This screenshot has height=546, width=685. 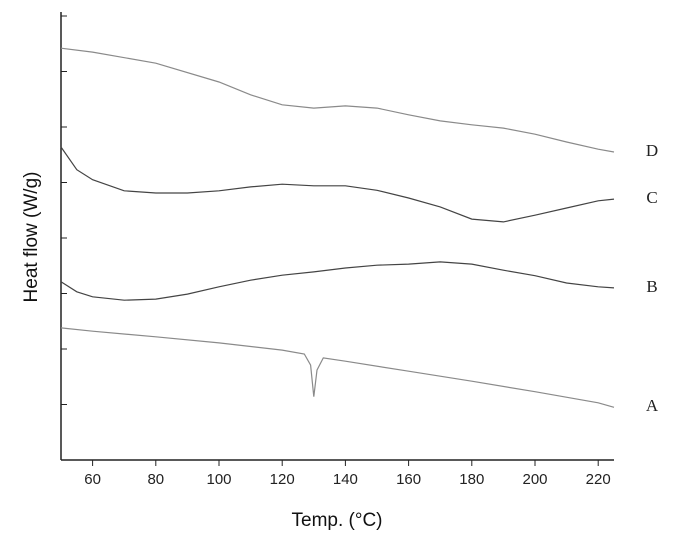 I want to click on x-tick-label: 180, so click(x=471, y=479).